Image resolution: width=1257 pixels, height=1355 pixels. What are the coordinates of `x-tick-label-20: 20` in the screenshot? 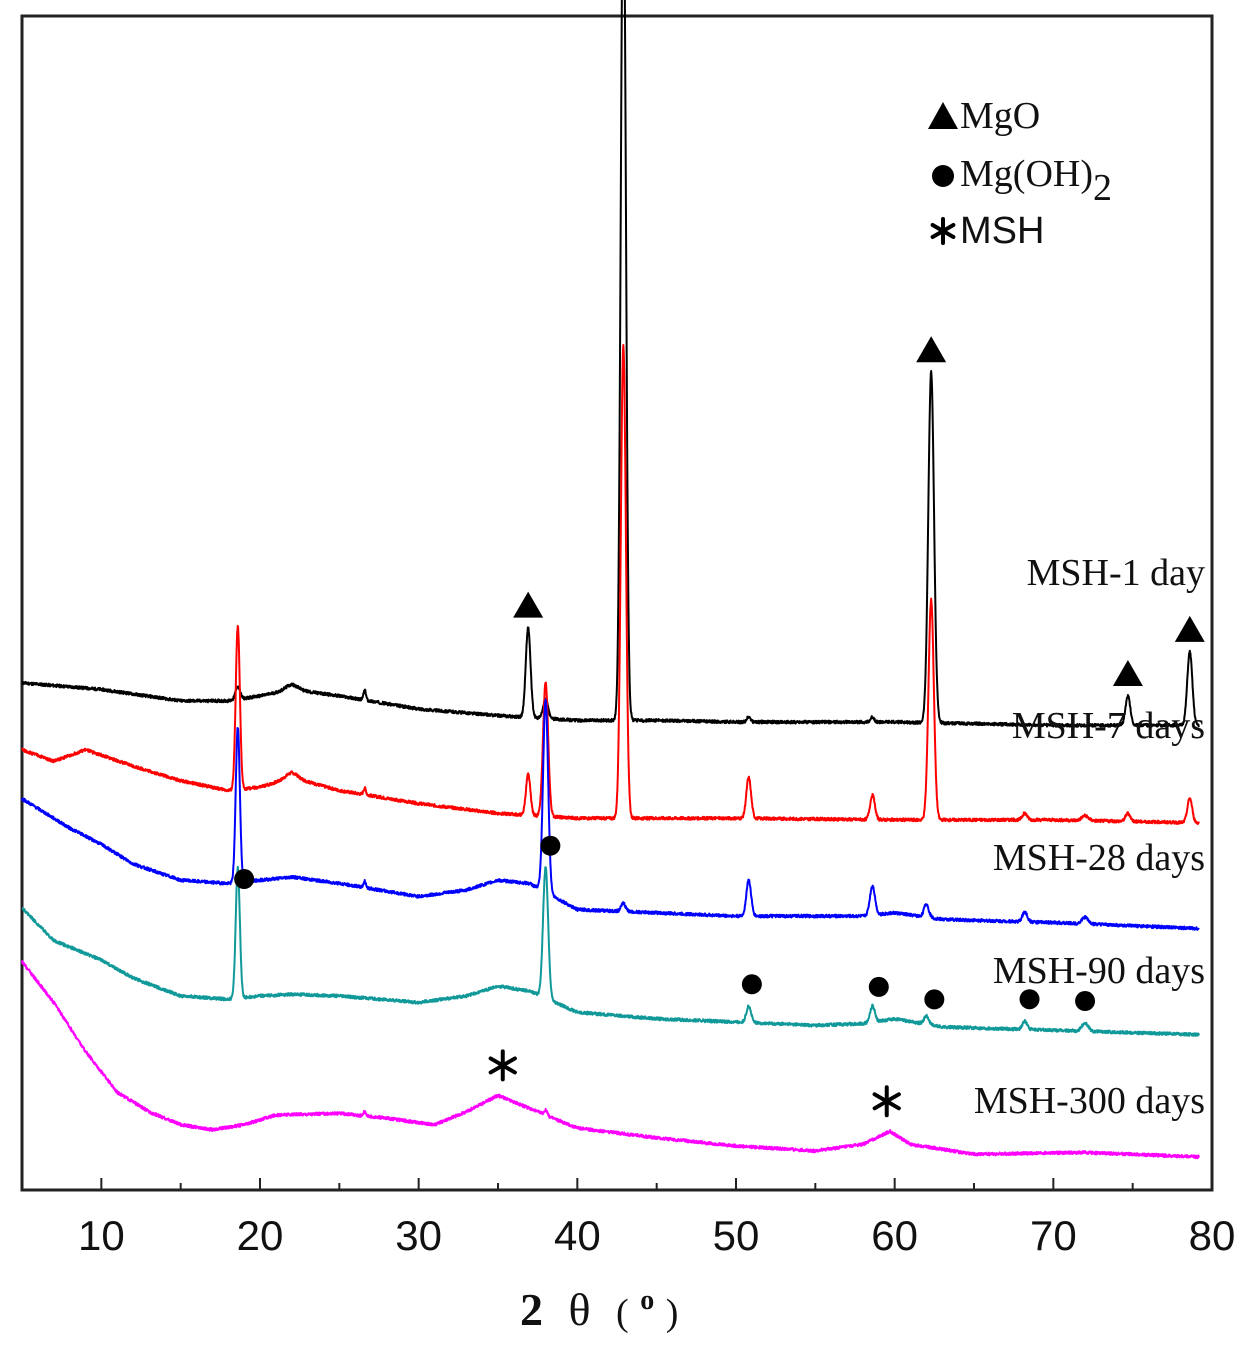 It's located at (260, 1235).